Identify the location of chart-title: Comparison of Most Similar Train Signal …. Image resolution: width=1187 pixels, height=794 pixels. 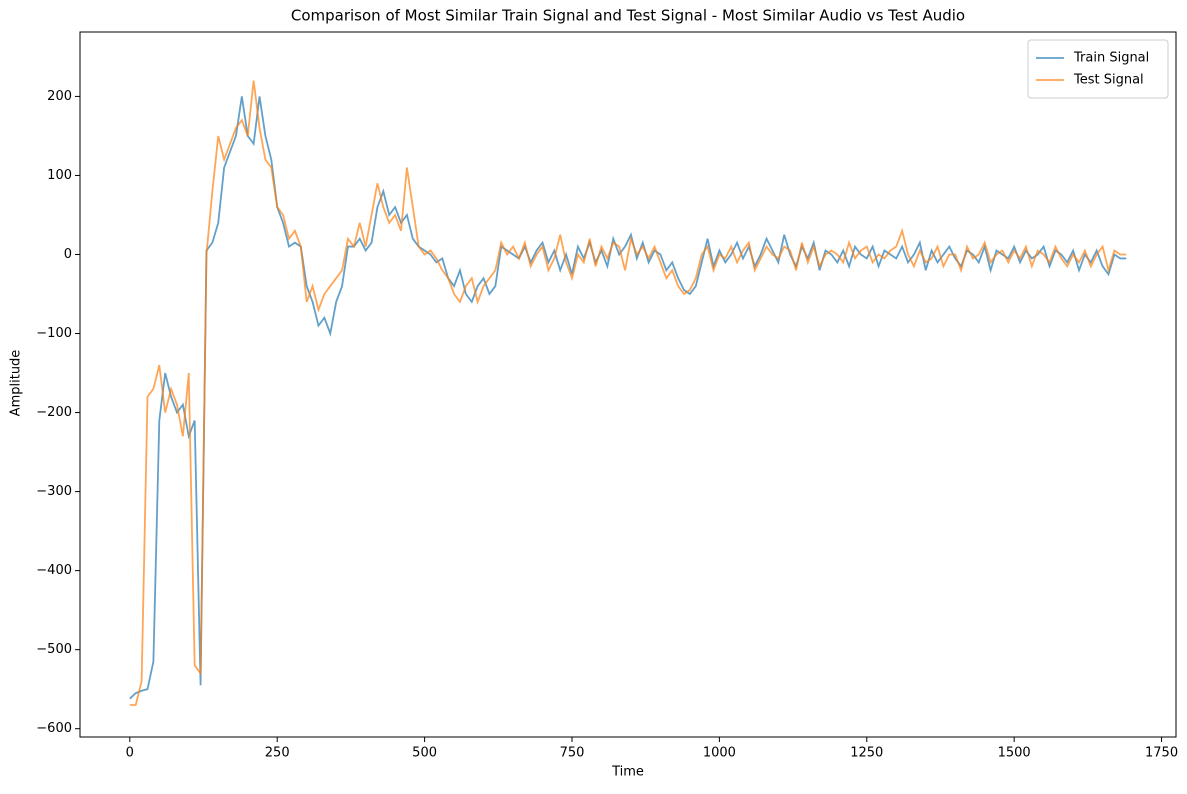
(628, 16).